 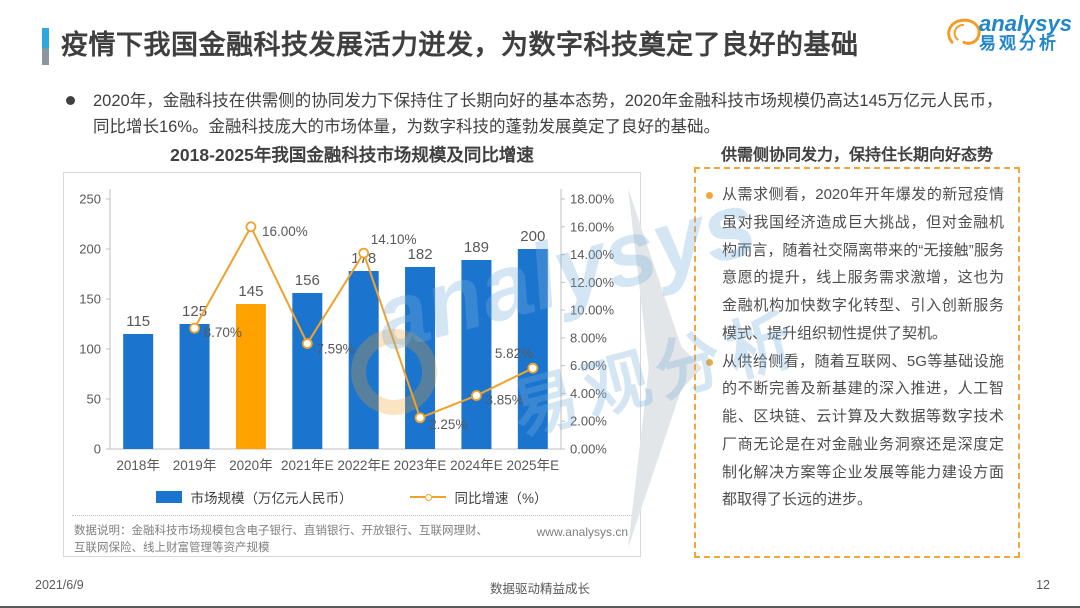 What do you see at coordinates (592, 310) in the screenshot?
I see `right-axis-tick-label: 10.00%` at bounding box center [592, 310].